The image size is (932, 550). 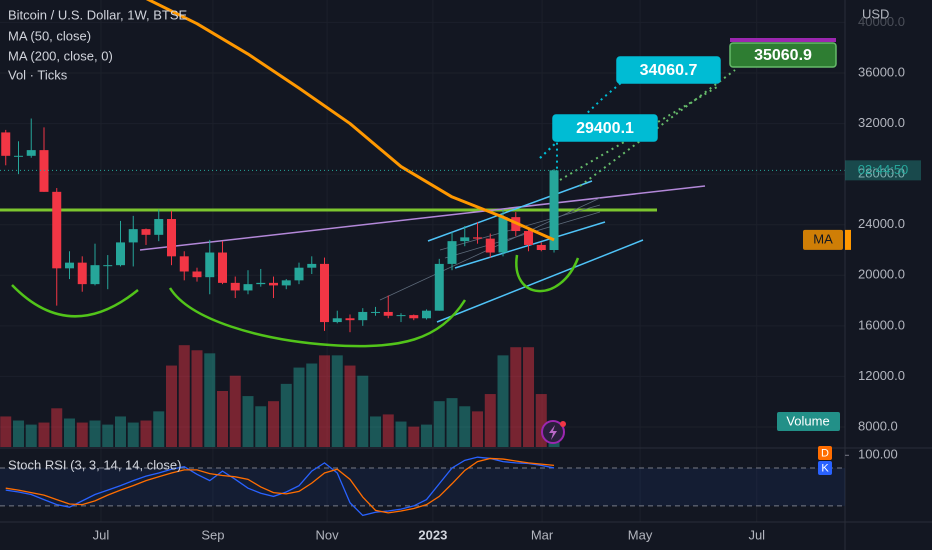 I want to click on countdown-label: 02:44:50, so click(x=883, y=169).